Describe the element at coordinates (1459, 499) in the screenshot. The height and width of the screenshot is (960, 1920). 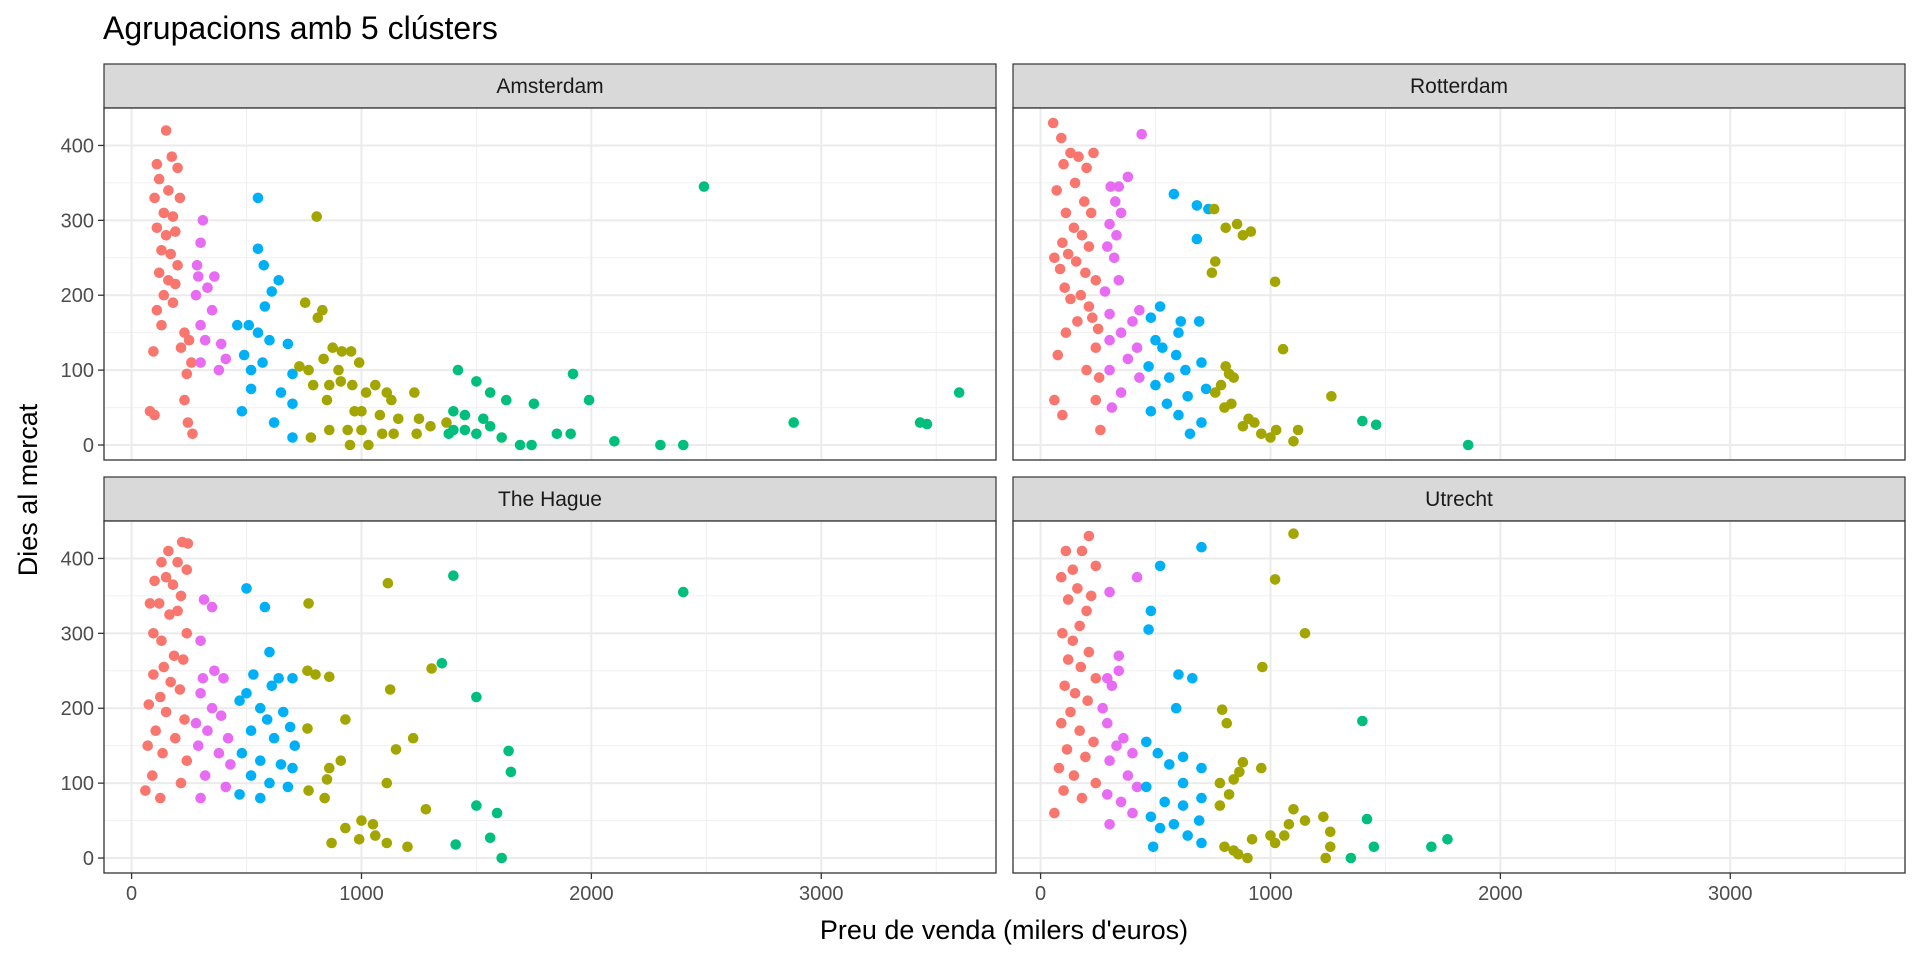
I see `facet-strip-label: Utrecht` at that location.